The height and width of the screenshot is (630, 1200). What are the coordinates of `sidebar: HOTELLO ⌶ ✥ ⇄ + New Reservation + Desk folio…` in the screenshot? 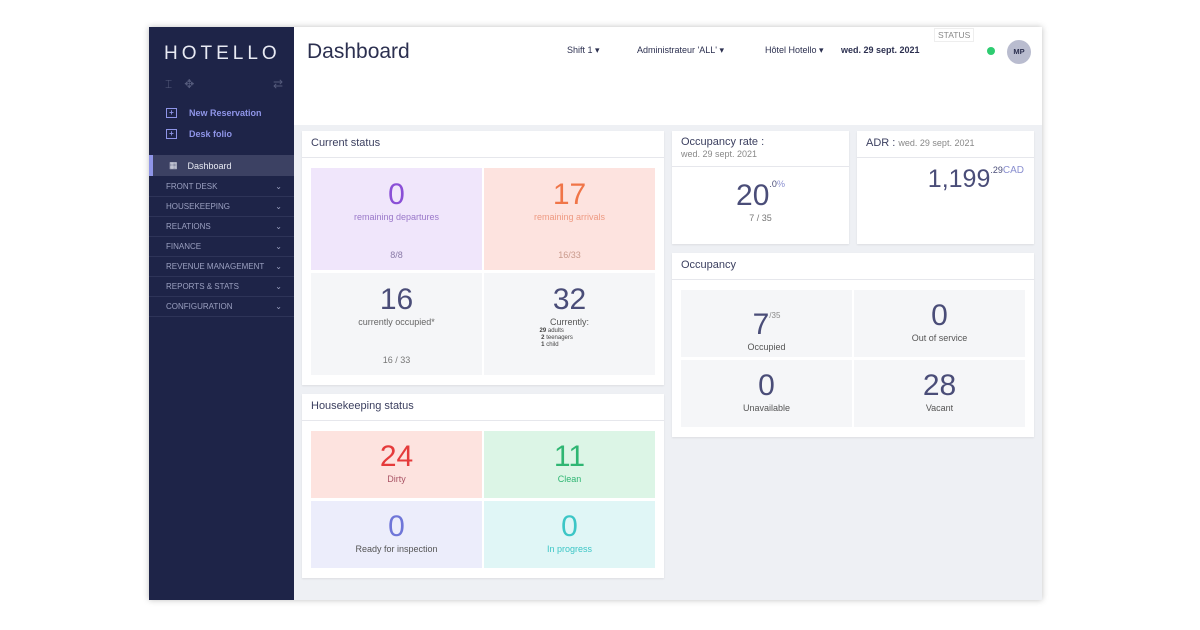 It's located at (221, 313).